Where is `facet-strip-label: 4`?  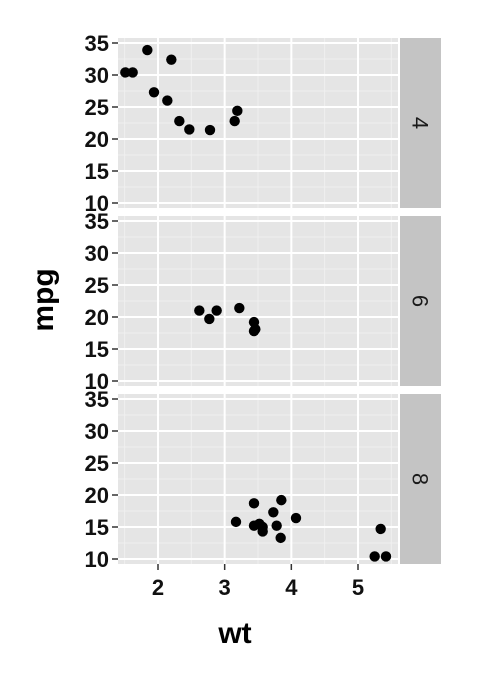
facet-strip-label: 4 is located at coordinates (420, 123).